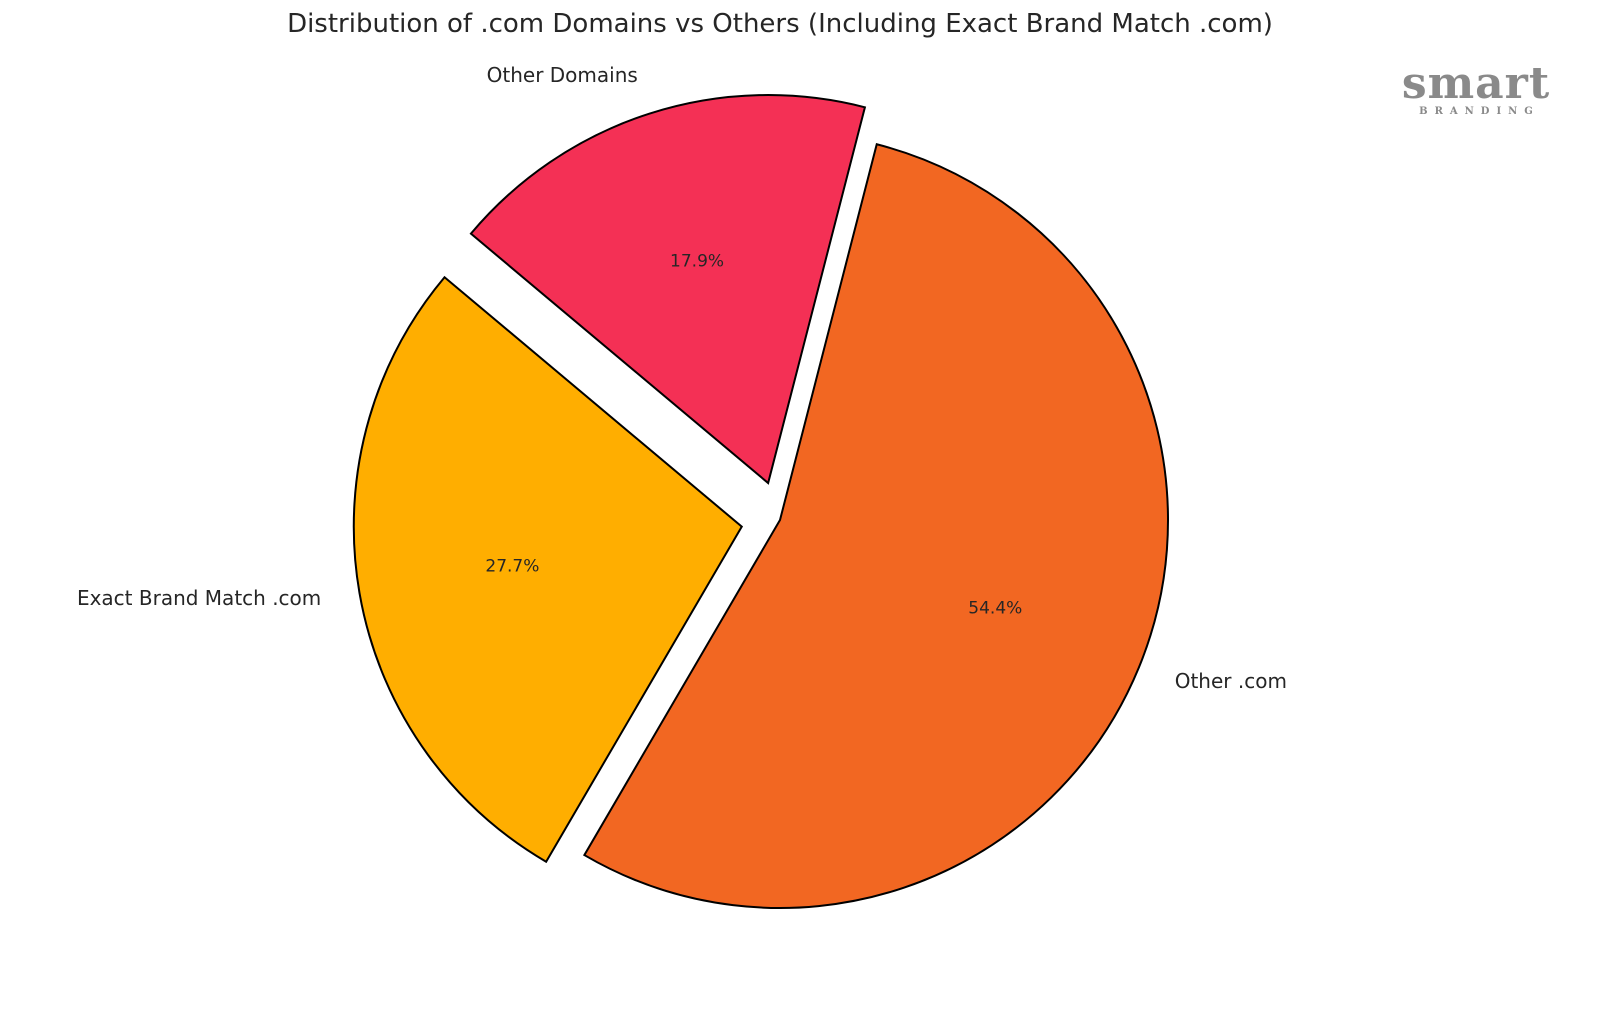 Image resolution: width=1600 pixels, height=1016 pixels. I want to click on smart-branding-logo: smart BRANDING, so click(1476, 88).